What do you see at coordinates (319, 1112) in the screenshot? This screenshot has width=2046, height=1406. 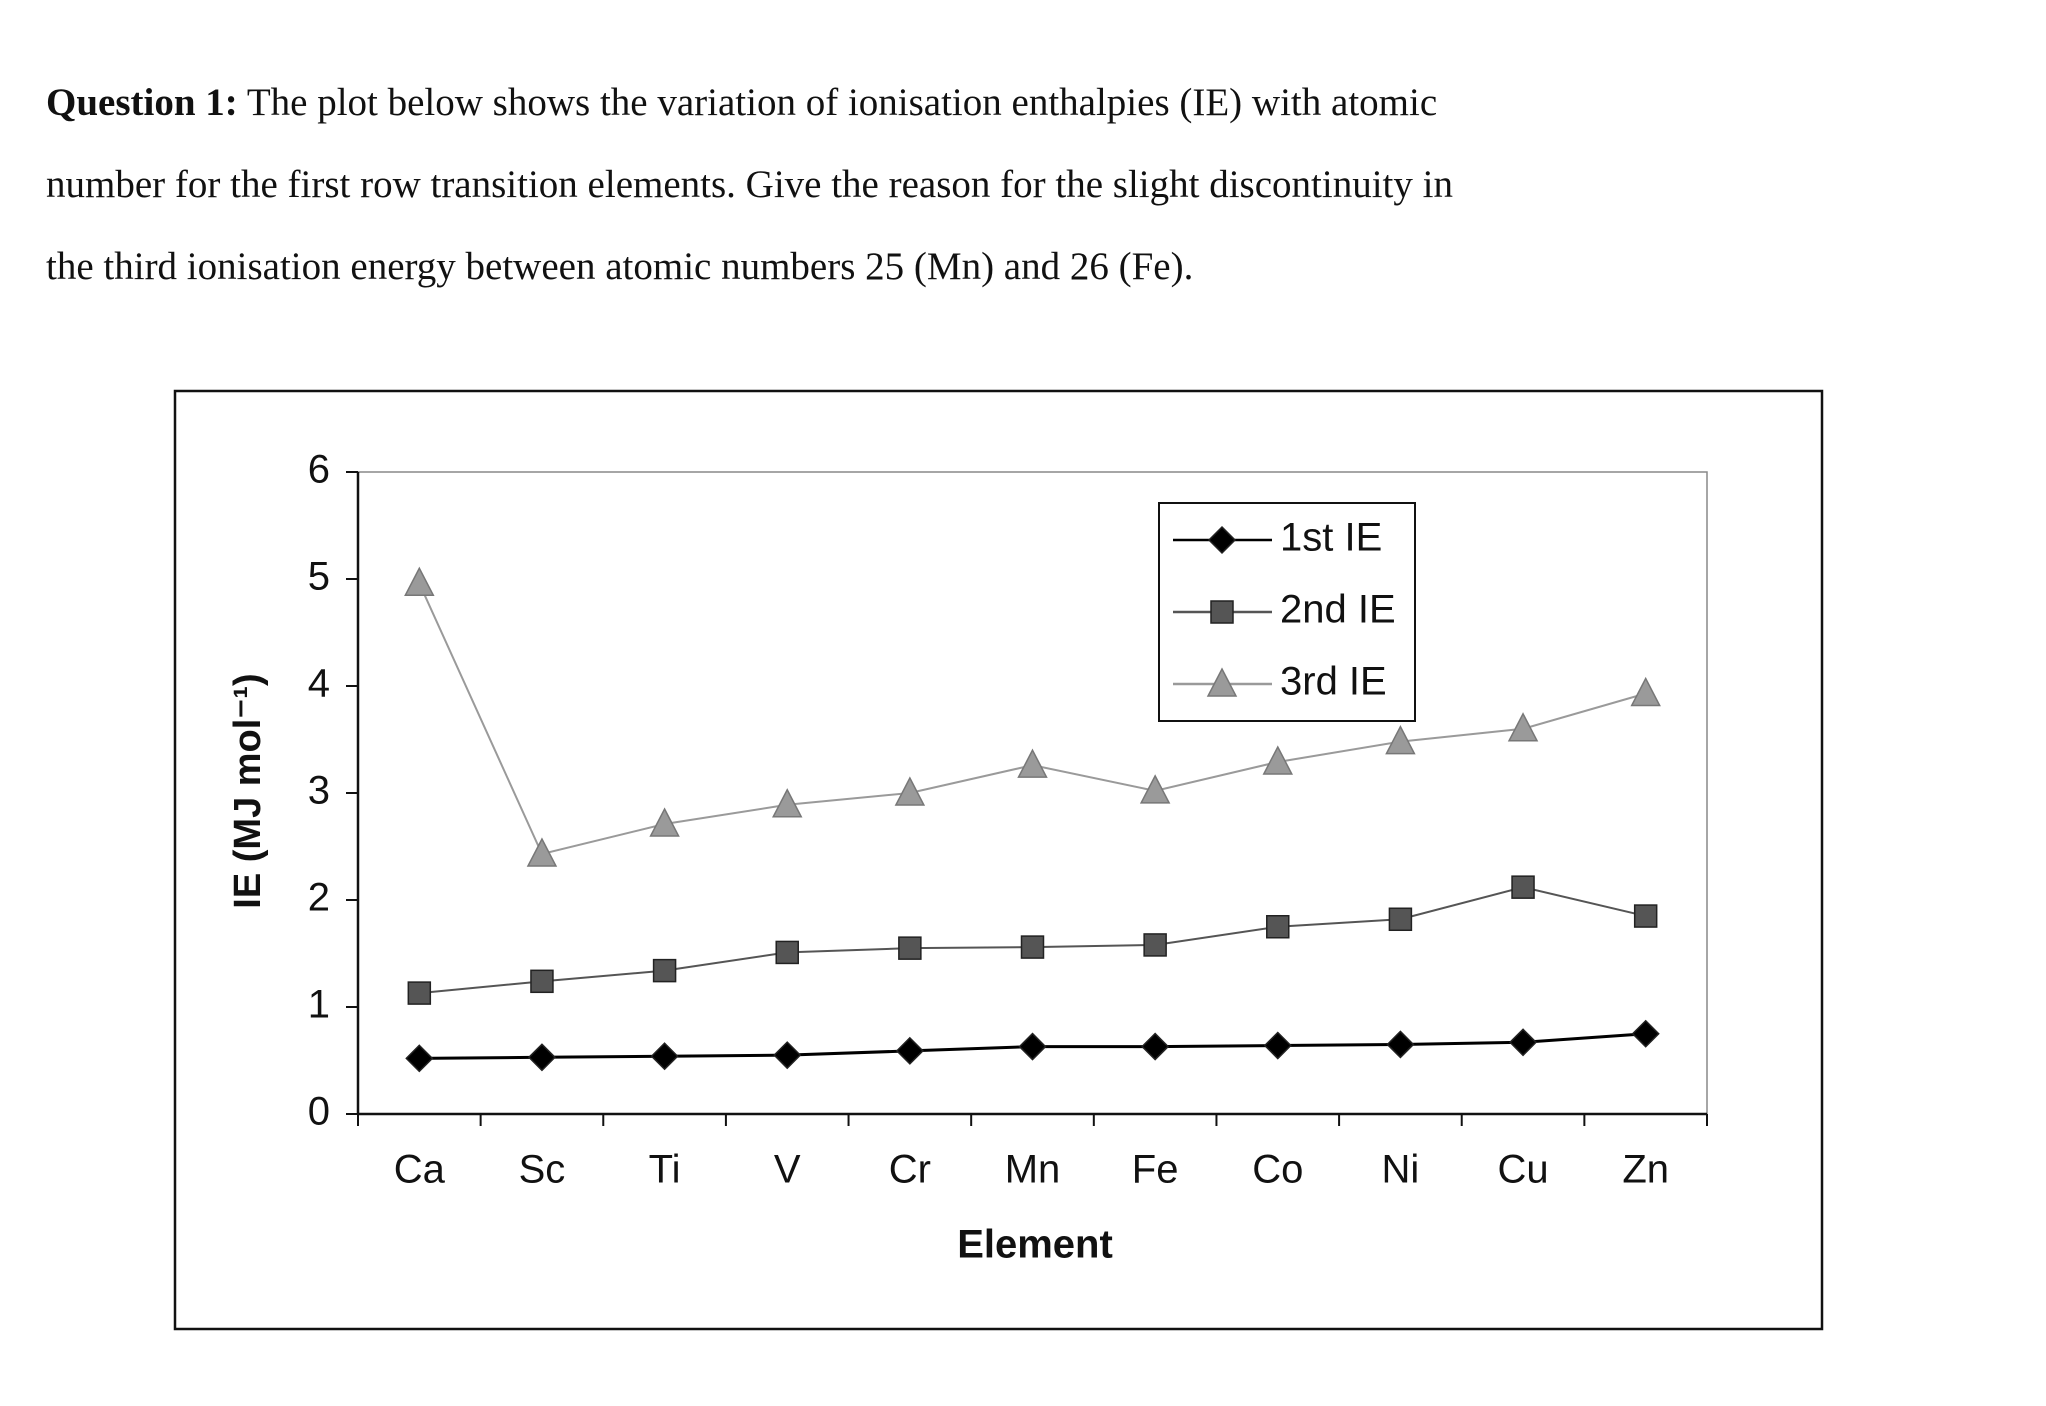 I see `y-tick-label: 0` at bounding box center [319, 1112].